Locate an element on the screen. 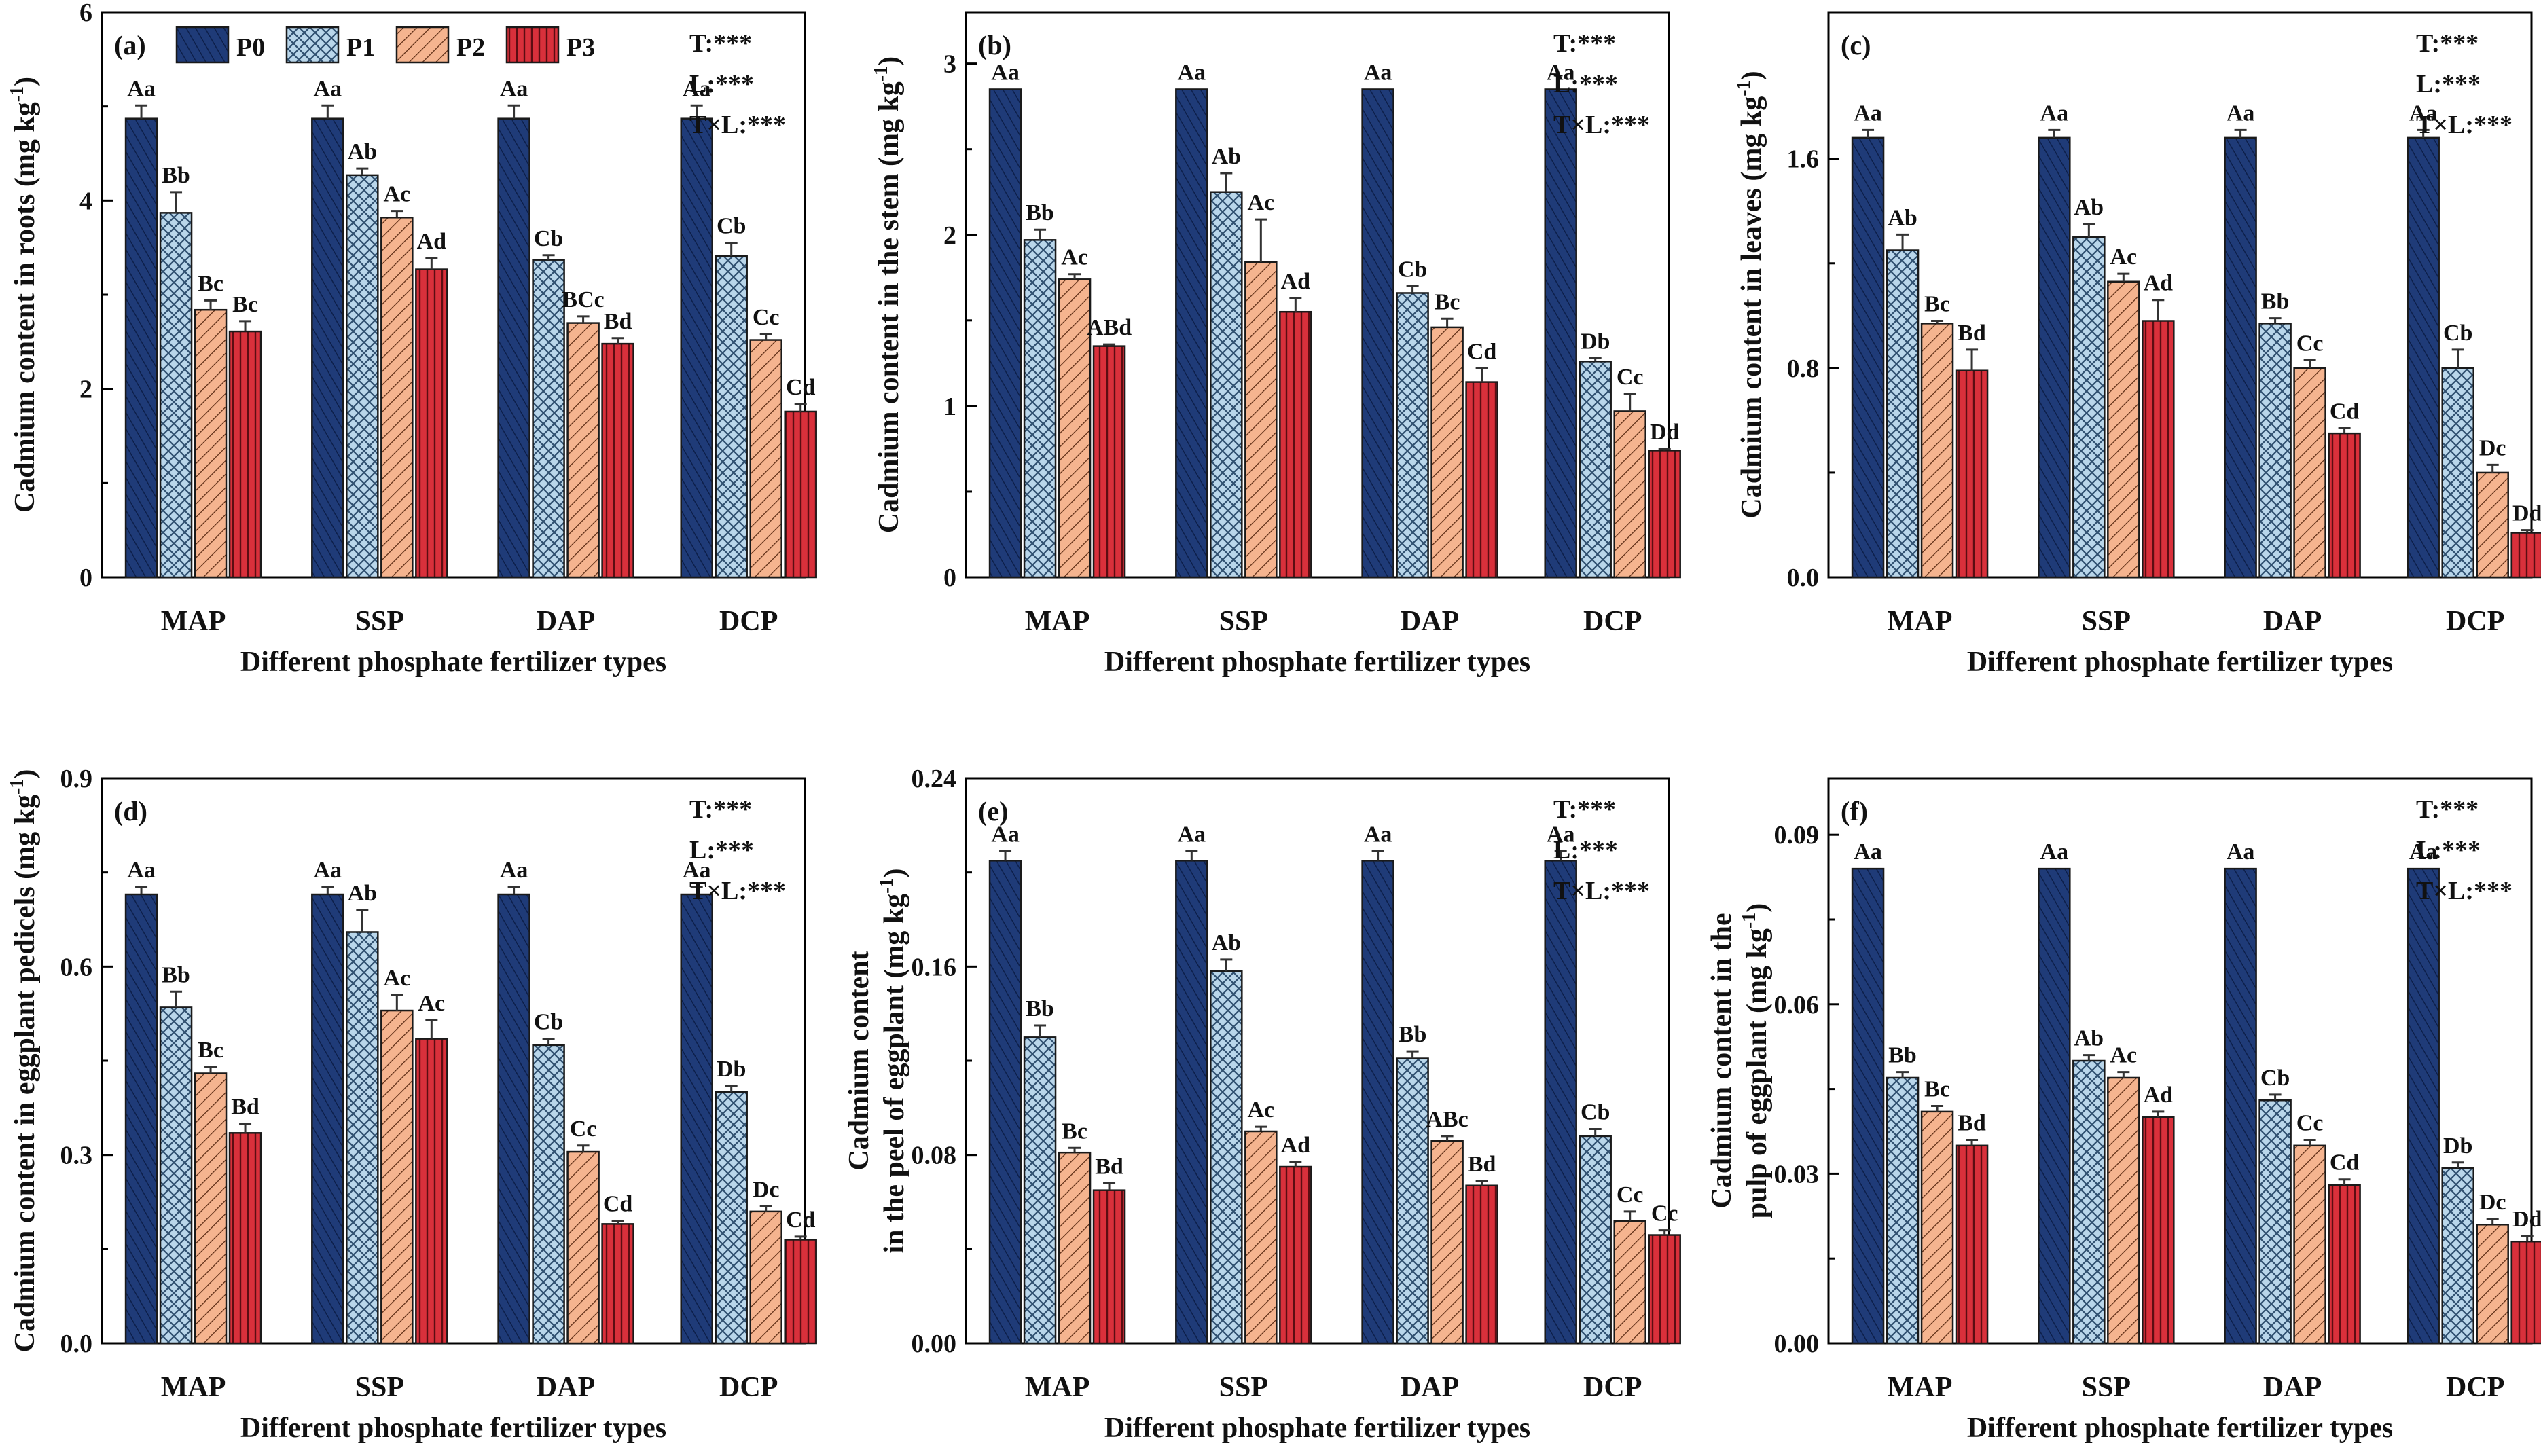  y-tick-label: 0.9 is located at coordinates (76, 779).